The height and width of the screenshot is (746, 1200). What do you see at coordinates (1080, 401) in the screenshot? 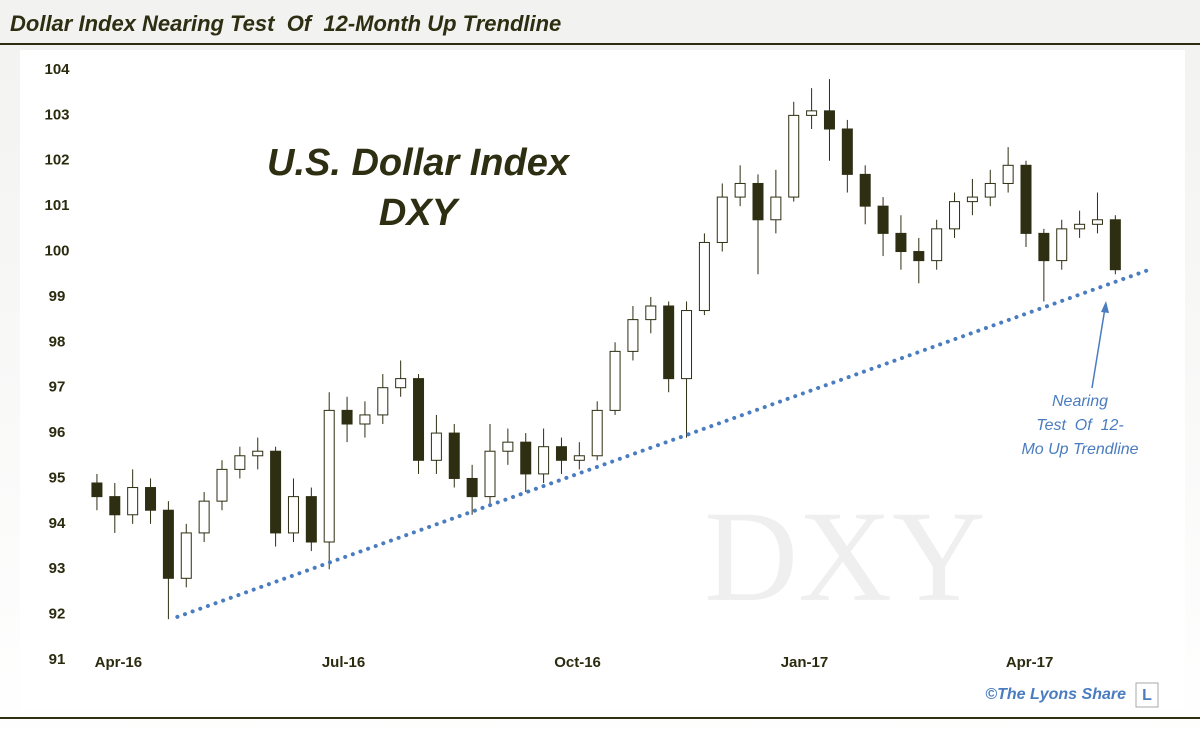
I see `annotation: Nearing` at bounding box center [1080, 401].